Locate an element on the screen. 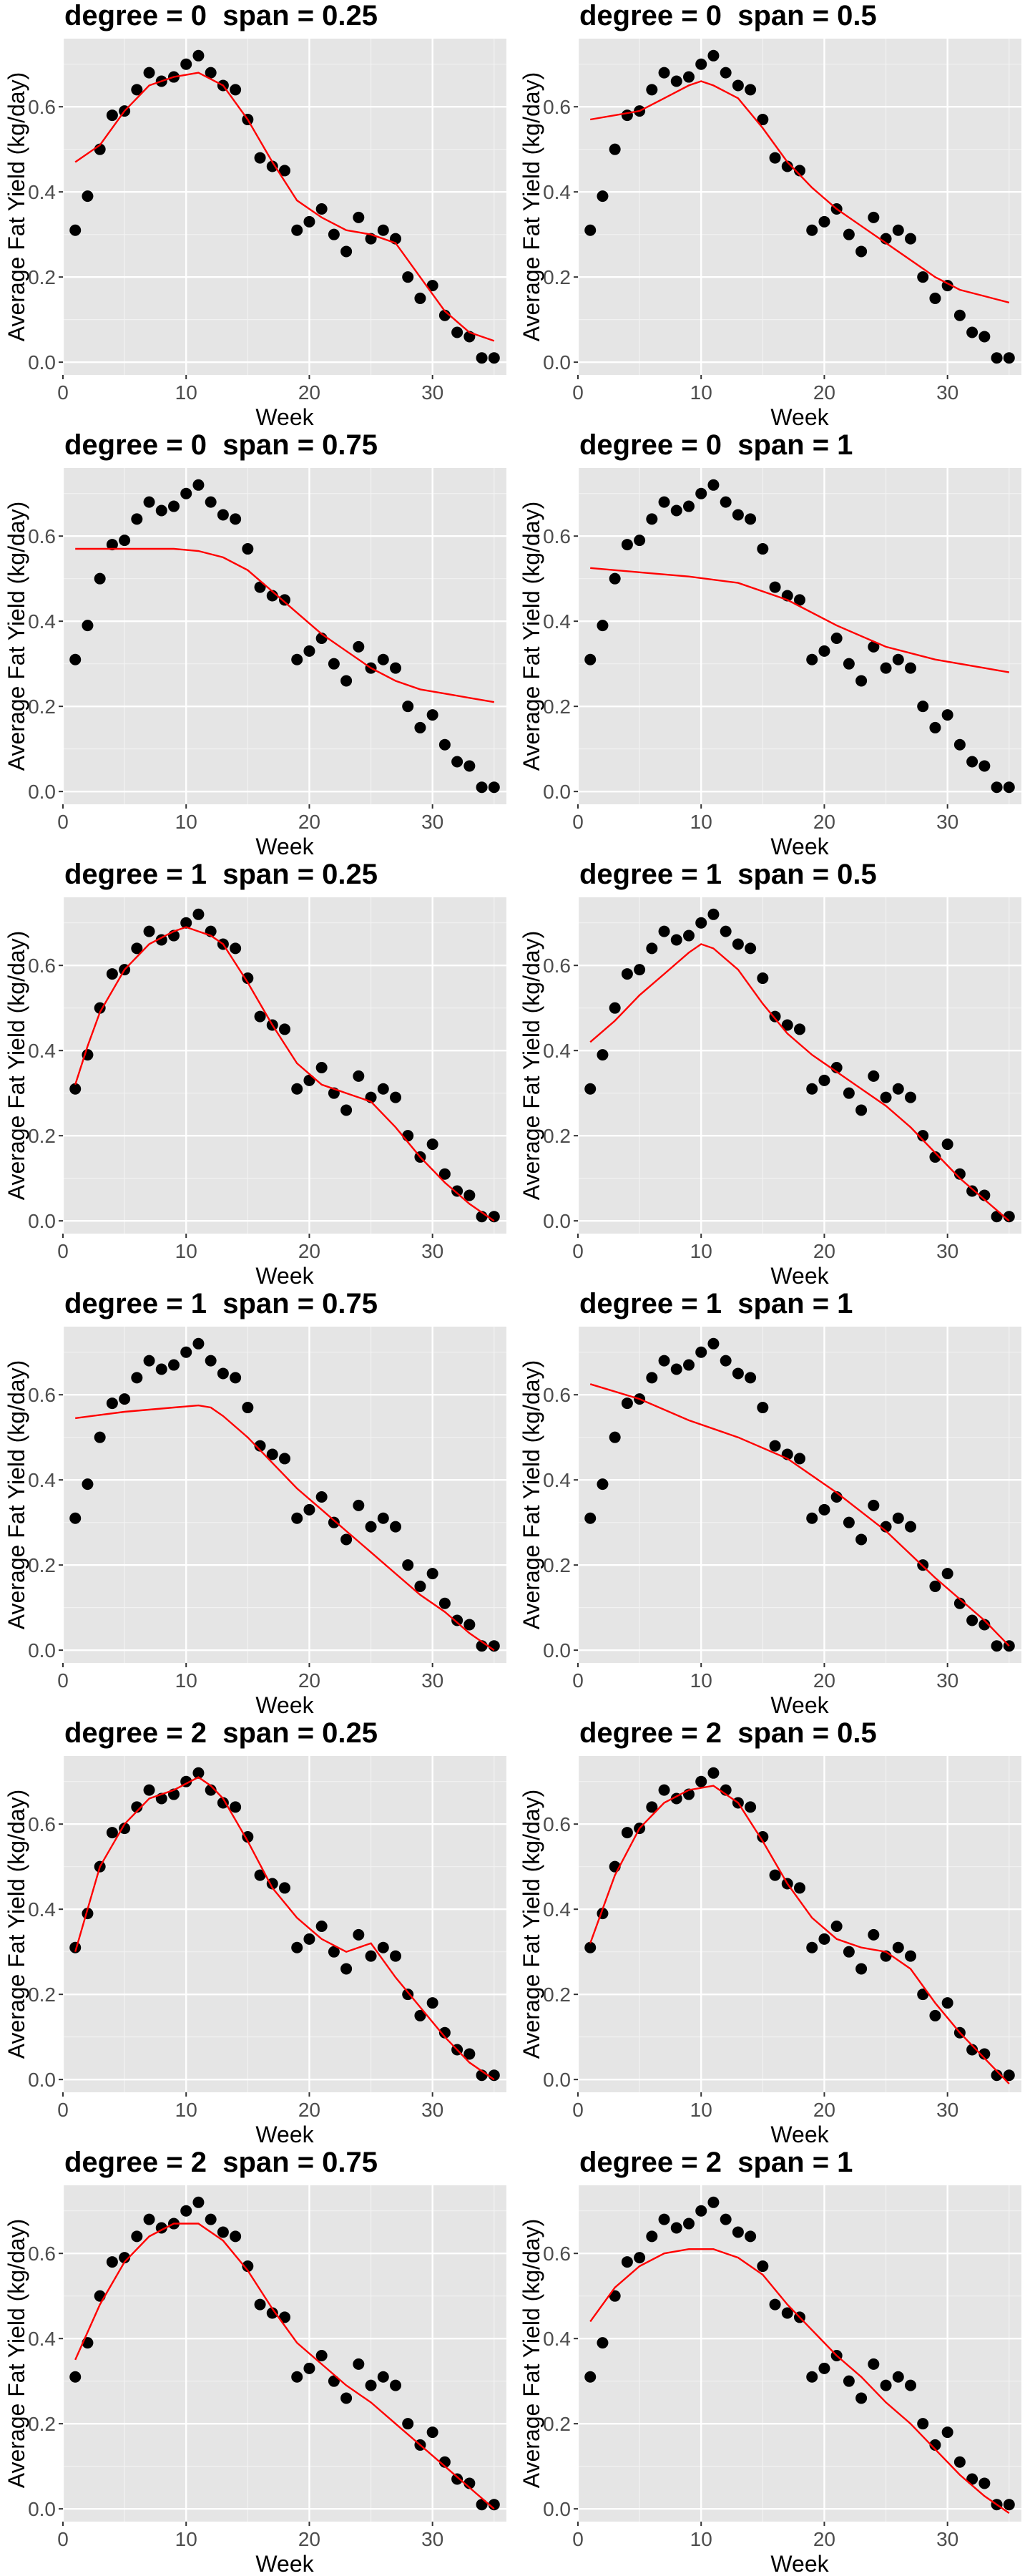 This screenshot has width=1030, height=2576. fit-line is located at coordinates (284, 1074).